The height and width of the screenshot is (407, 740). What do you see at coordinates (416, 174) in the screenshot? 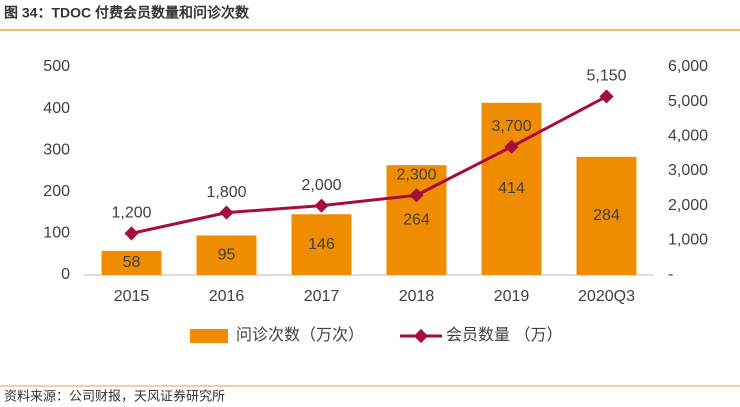
I see `line-value-label: 2,300` at bounding box center [416, 174].